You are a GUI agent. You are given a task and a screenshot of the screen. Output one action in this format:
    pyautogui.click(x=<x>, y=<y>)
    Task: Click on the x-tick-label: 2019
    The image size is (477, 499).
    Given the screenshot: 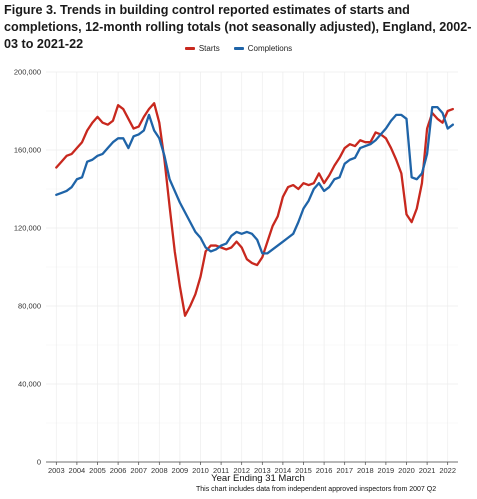 What is the action you would take?
    pyautogui.click(x=386, y=470)
    